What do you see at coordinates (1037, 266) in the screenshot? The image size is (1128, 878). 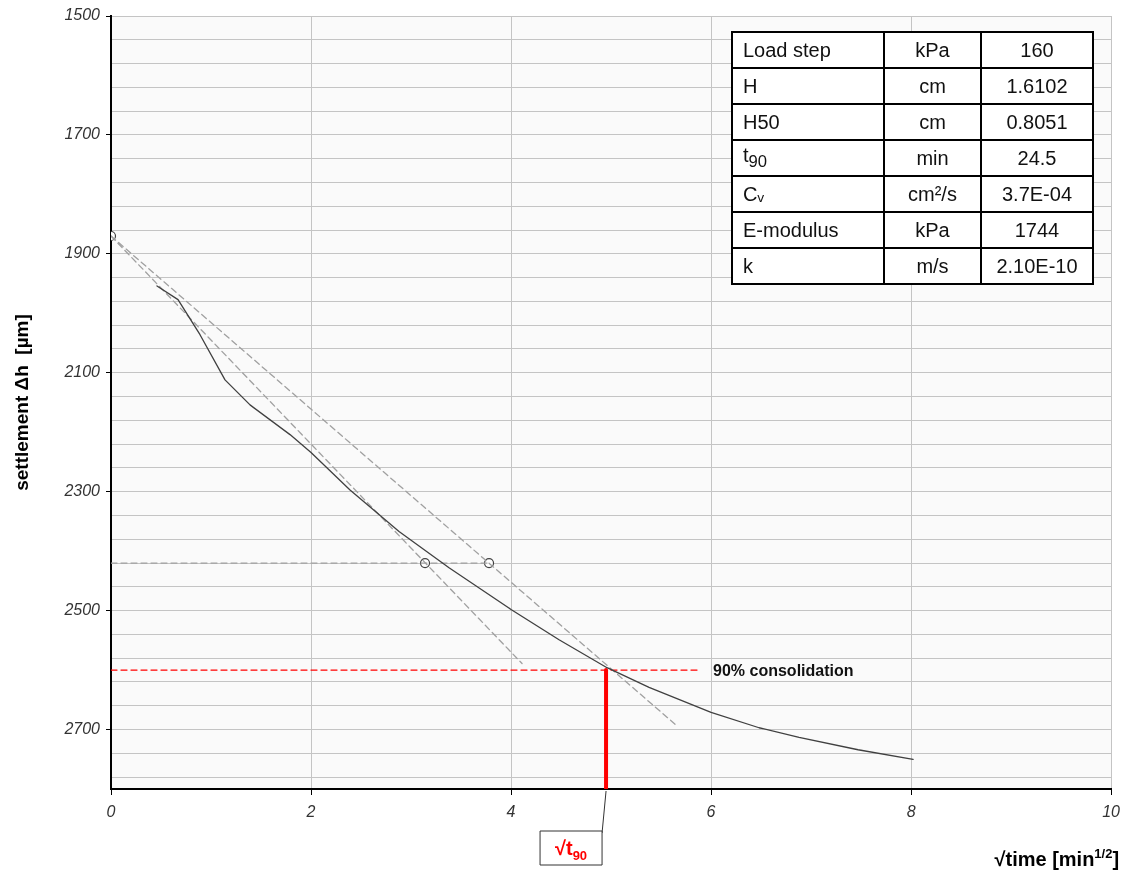 I see `annotation: 2.10E-10` at bounding box center [1037, 266].